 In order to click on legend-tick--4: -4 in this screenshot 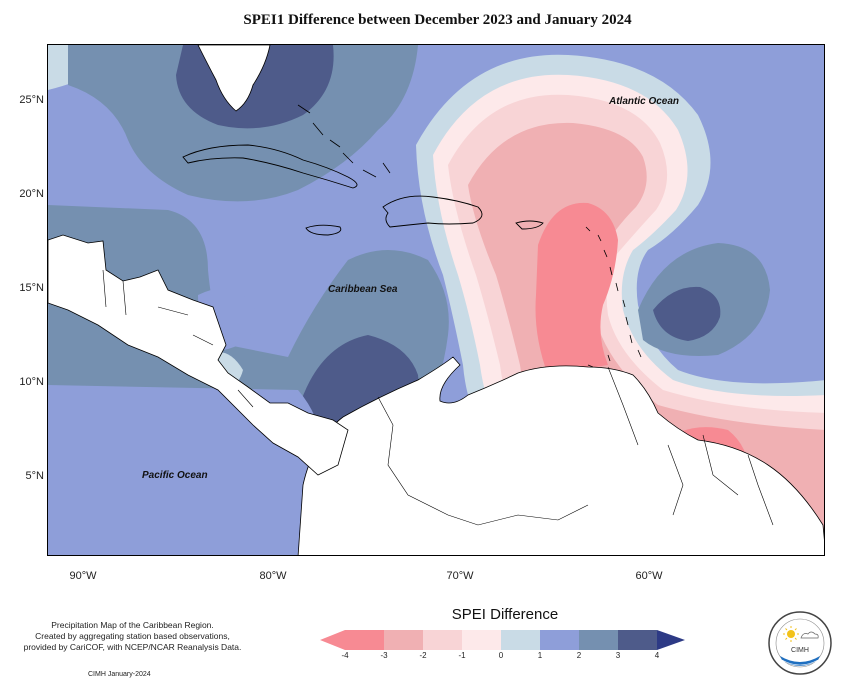, I will do `click(345, 655)`.